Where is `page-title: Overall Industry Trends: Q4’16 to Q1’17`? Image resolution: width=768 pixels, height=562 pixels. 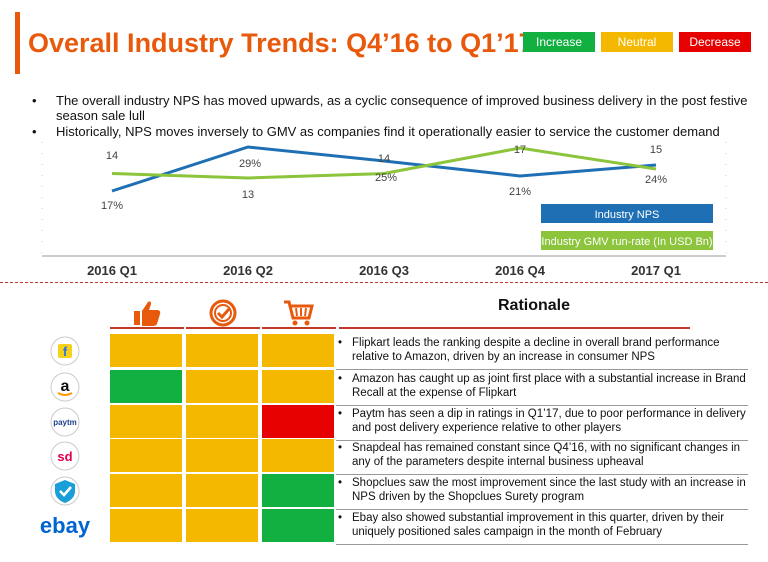 page-title: Overall Industry Trends: Q4’16 to Q1’17 is located at coordinates (281, 43).